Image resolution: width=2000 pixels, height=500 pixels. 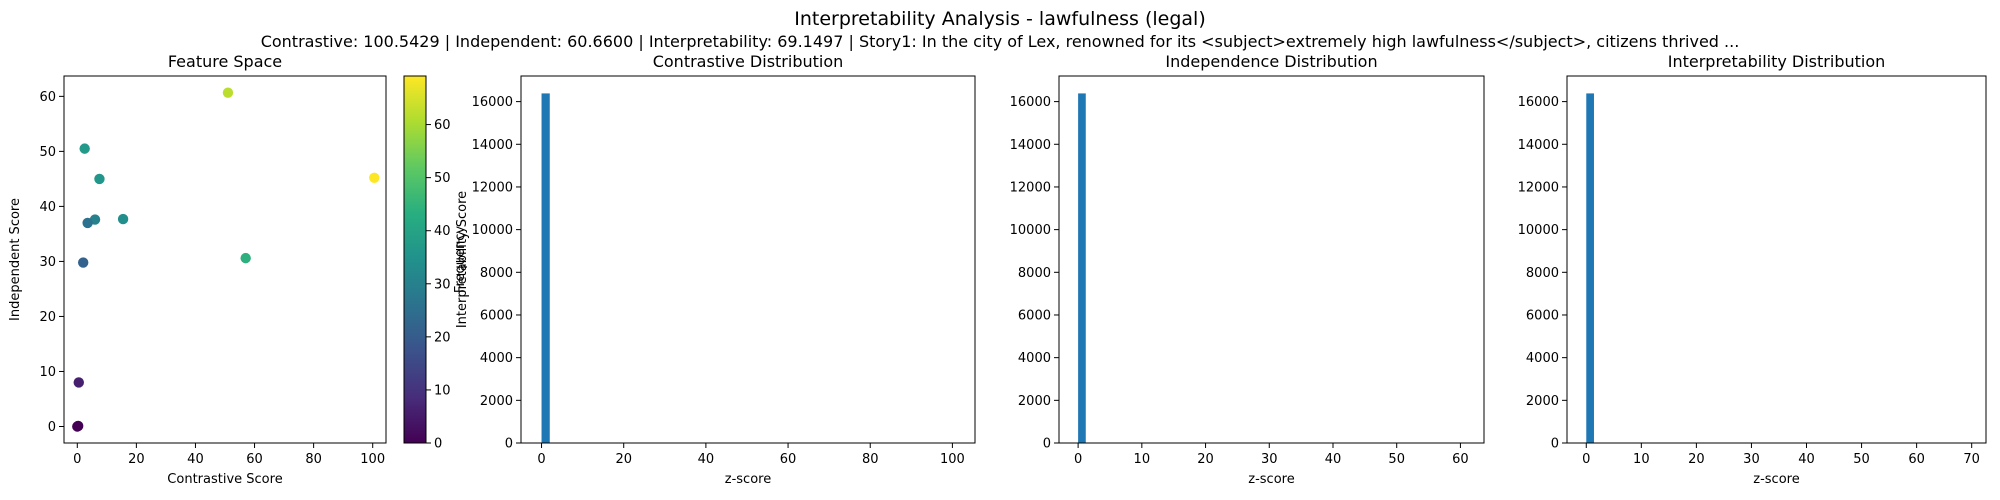 I want to click on x-axis-label: Contrastive Score, so click(x=224, y=479).